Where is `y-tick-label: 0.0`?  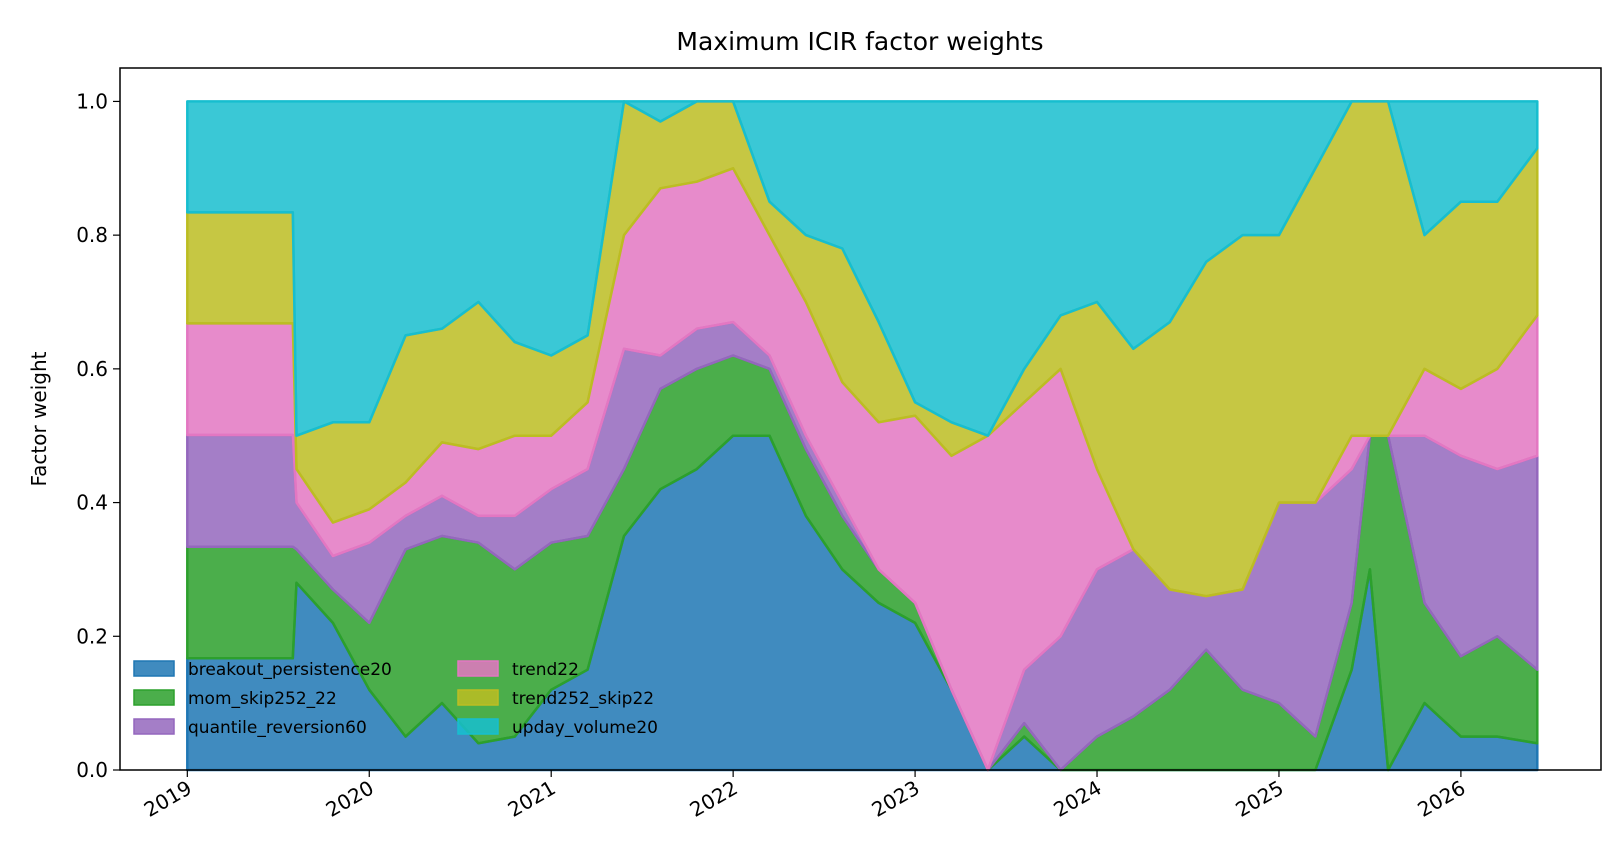
y-tick-label: 0.0 is located at coordinates (92, 770).